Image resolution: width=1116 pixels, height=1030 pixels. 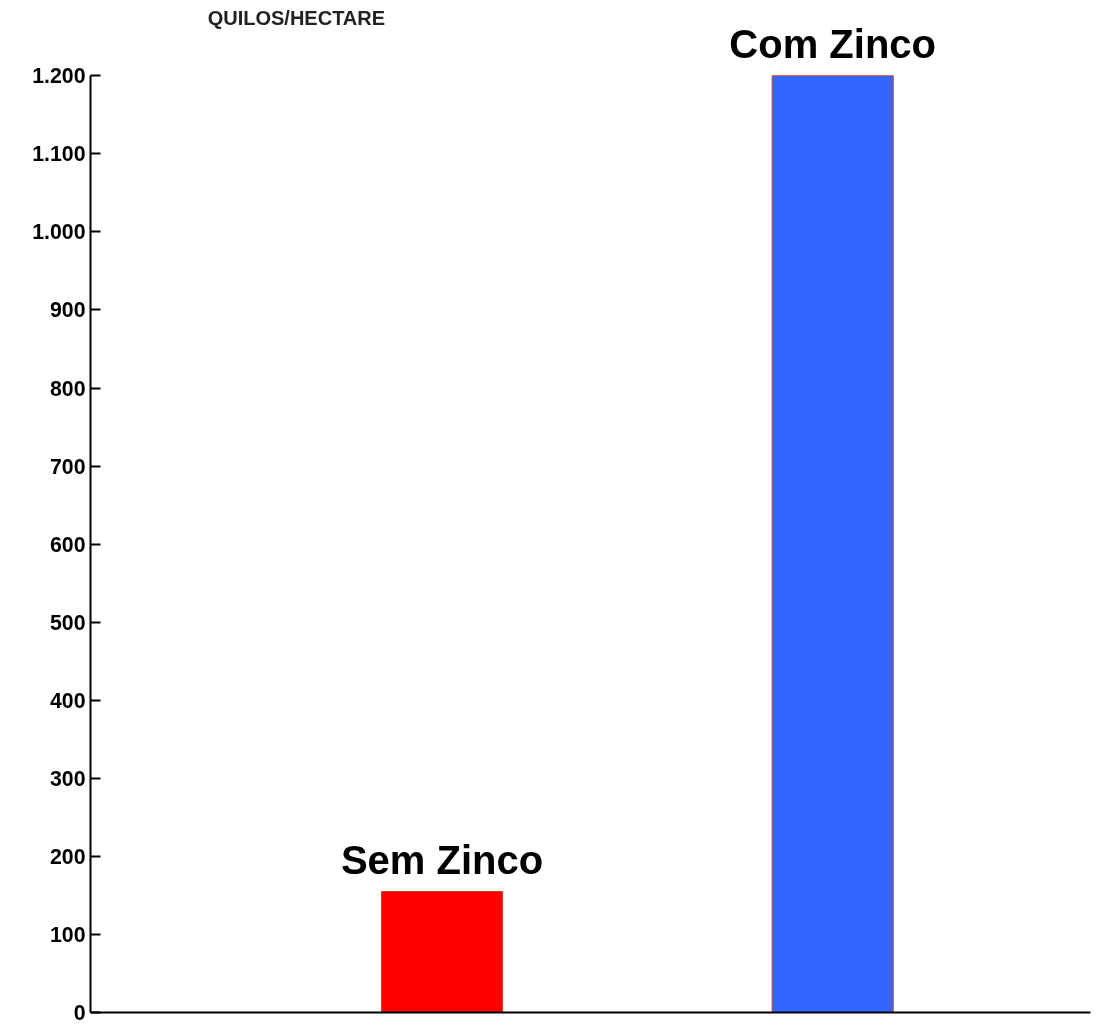 I want to click on x-tick-label: Com Zinco, so click(x=833, y=43).